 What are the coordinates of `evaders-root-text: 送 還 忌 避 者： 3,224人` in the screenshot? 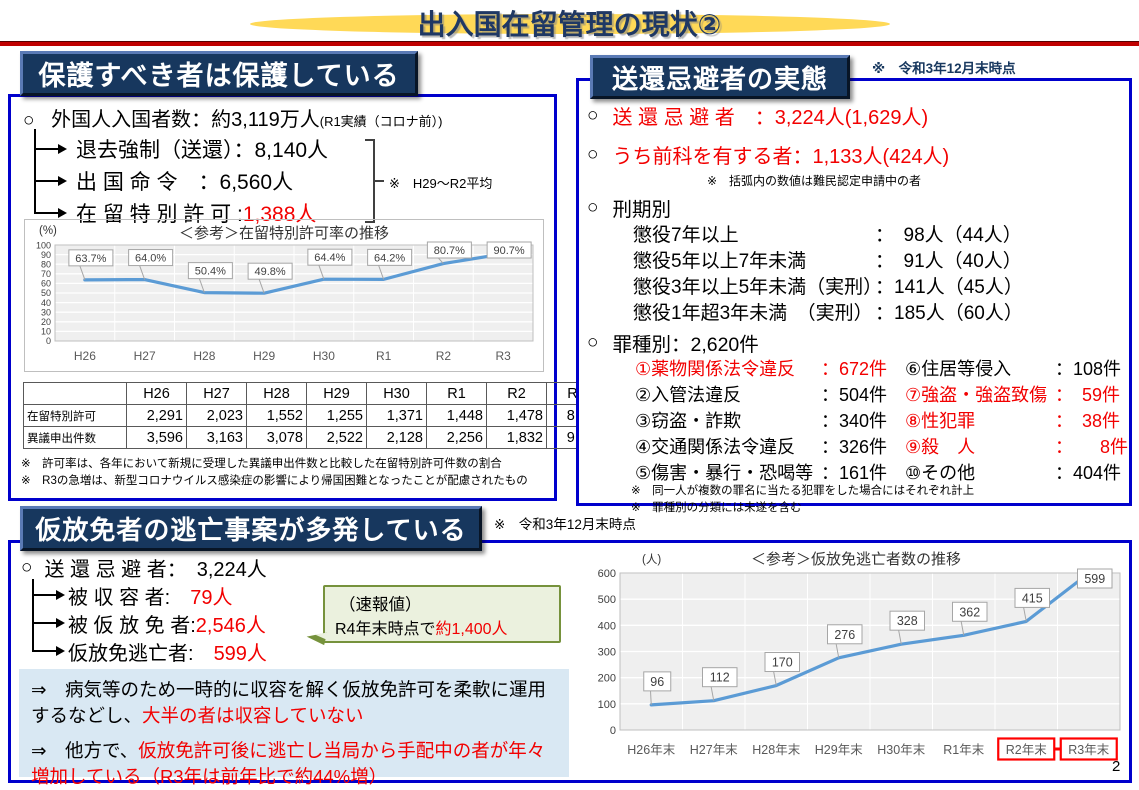 It's located at (155, 570).